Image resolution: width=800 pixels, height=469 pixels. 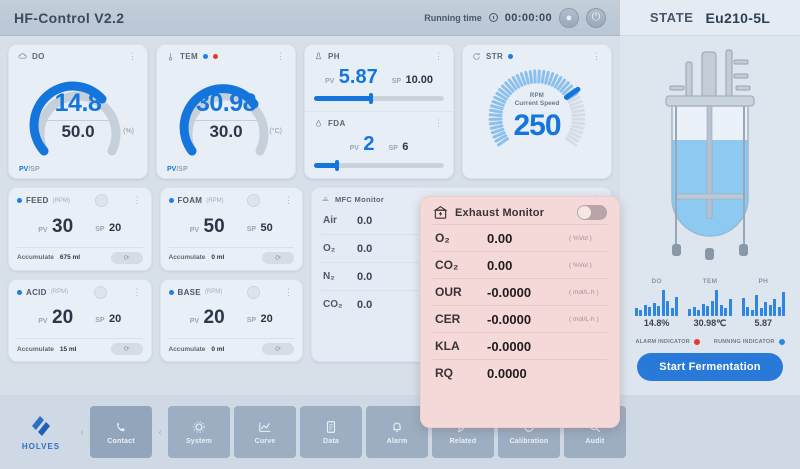 I want to click on nav-item-curve: Curve, so click(x=265, y=432).